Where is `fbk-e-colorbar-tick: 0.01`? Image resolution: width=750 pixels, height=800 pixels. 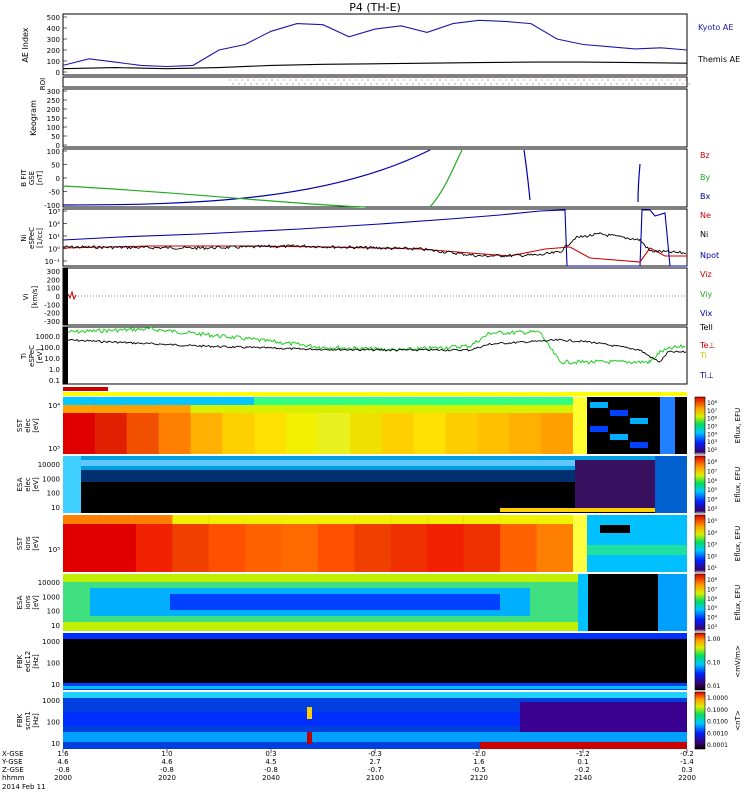 fbk-e-colorbar-tick: 0.01 is located at coordinates (714, 686).